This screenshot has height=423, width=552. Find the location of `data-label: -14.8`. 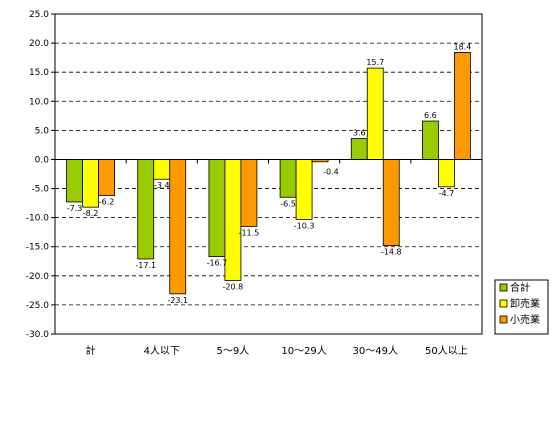

data-label: -14.8 is located at coordinates (391, 252).